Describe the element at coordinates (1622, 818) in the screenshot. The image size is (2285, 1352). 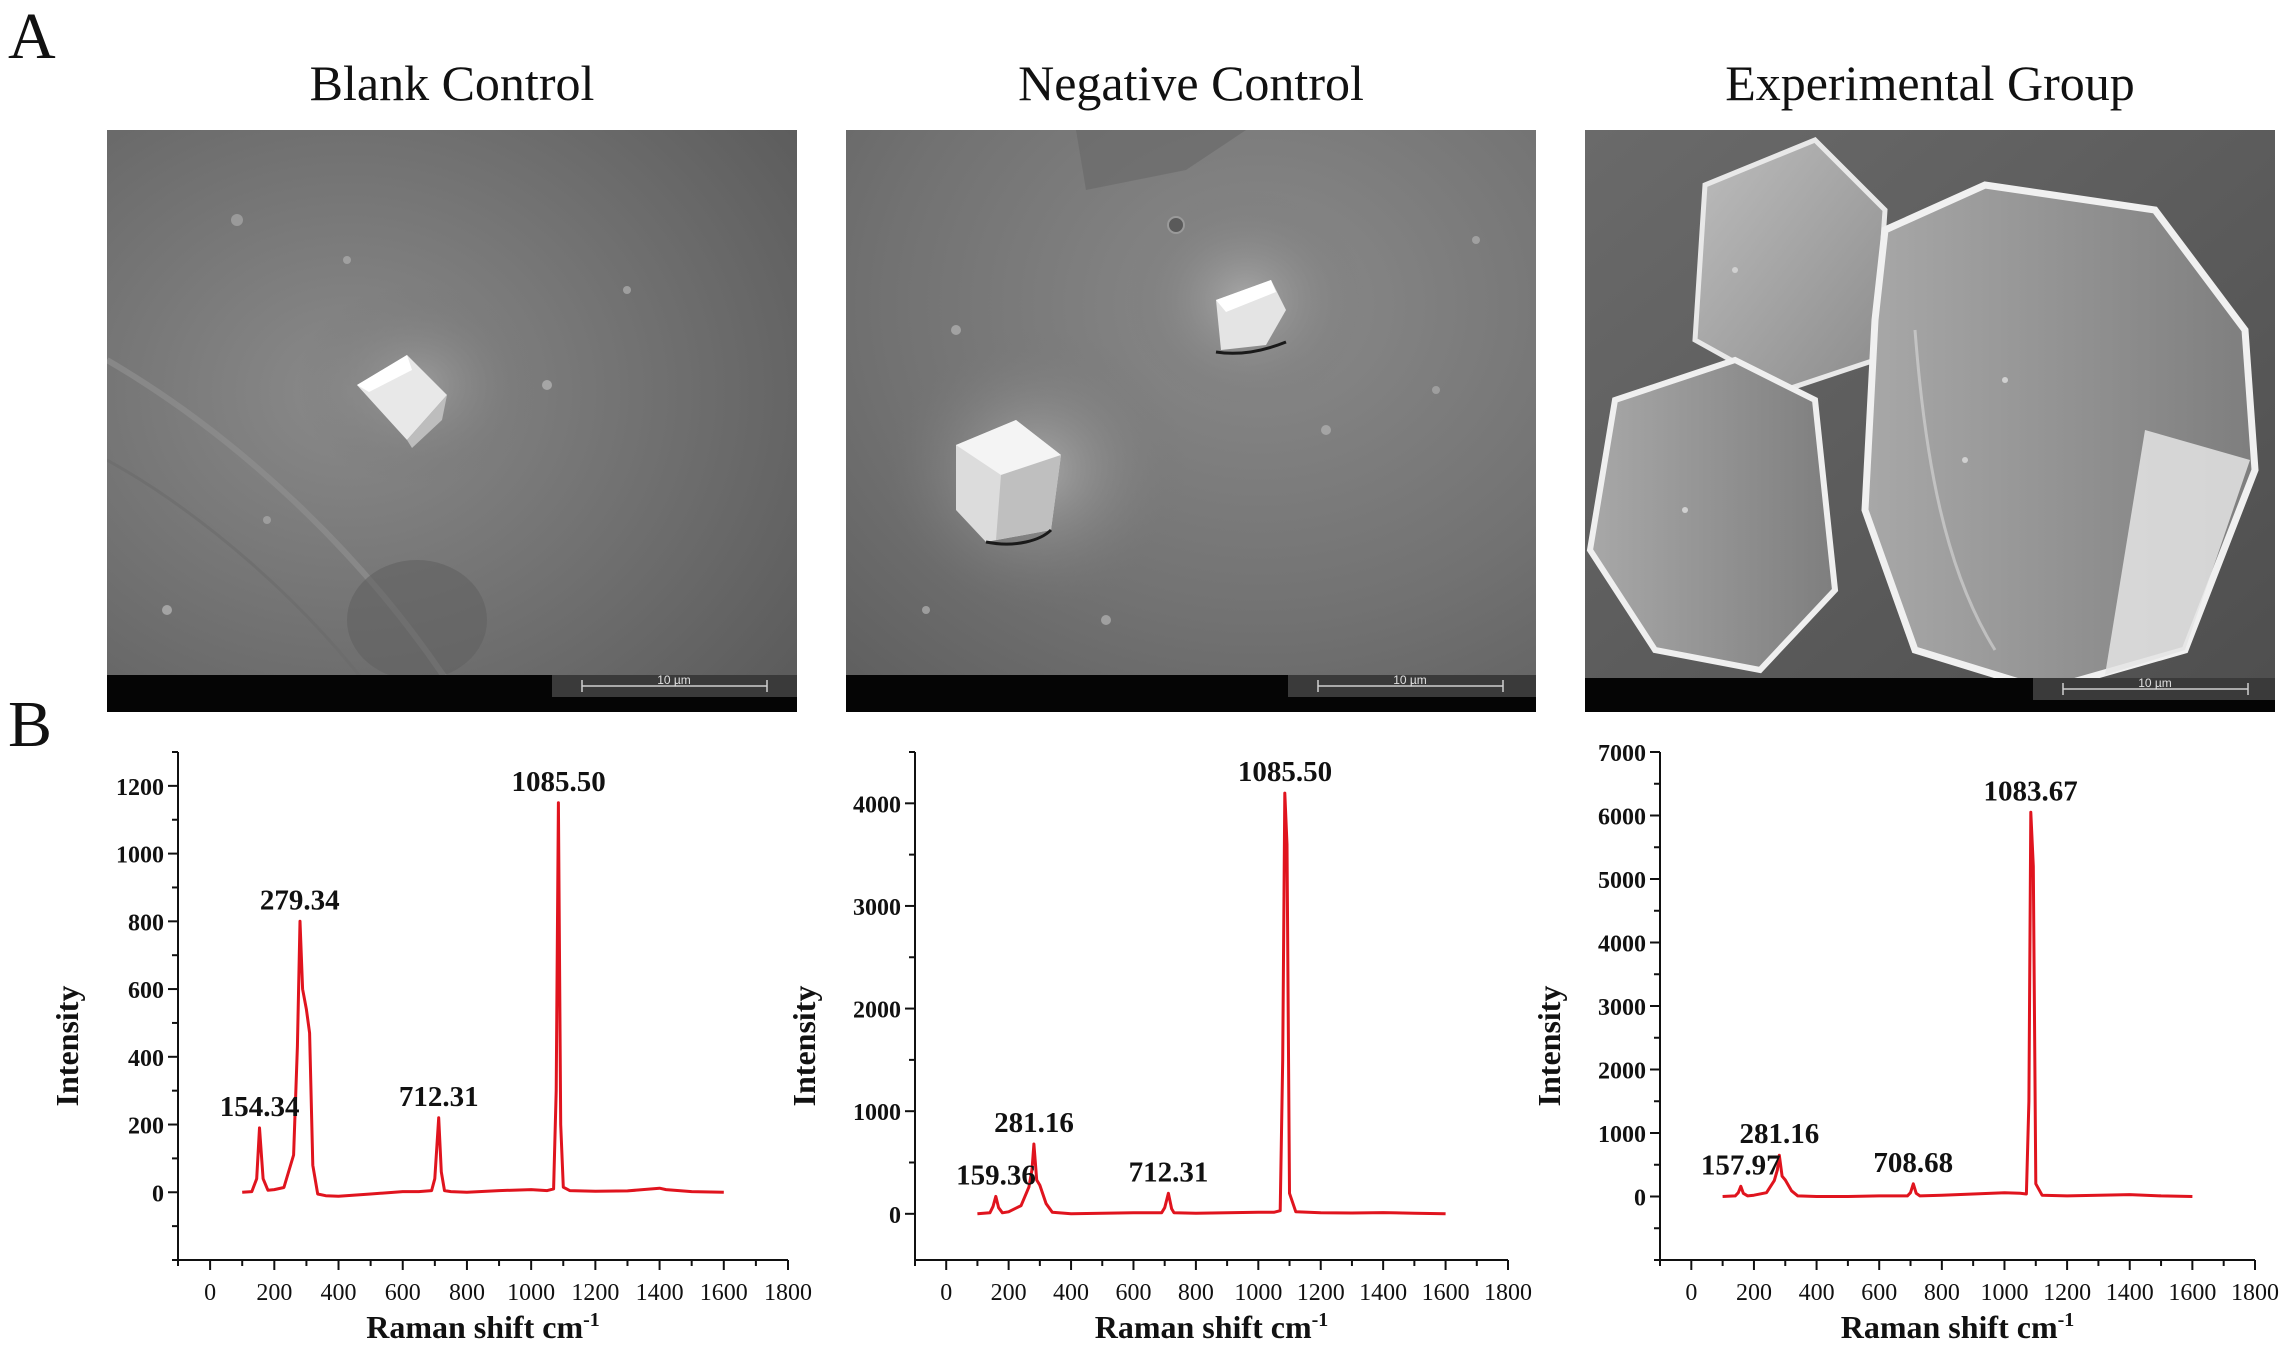
I see `y-tick-label: 6000` at that location.